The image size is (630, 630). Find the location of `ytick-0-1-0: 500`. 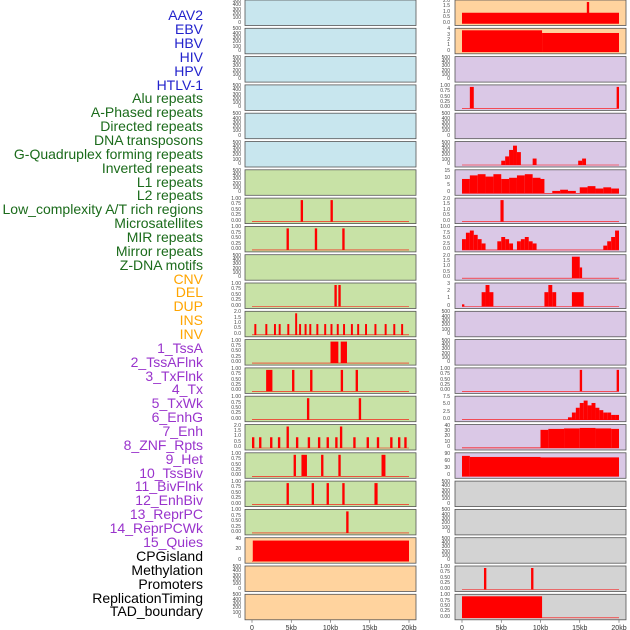

ytick-0-1-0: 500 is located at coordinates (236, 29).